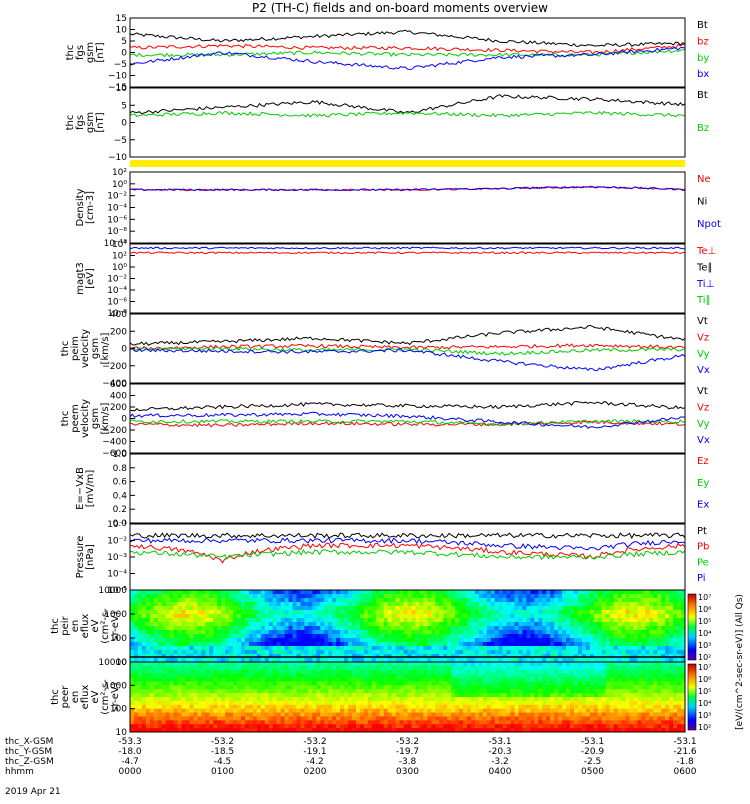 The width and height of the screenshot is (750, 804). I want to click on legend-bx: bx, so click(703, 74).